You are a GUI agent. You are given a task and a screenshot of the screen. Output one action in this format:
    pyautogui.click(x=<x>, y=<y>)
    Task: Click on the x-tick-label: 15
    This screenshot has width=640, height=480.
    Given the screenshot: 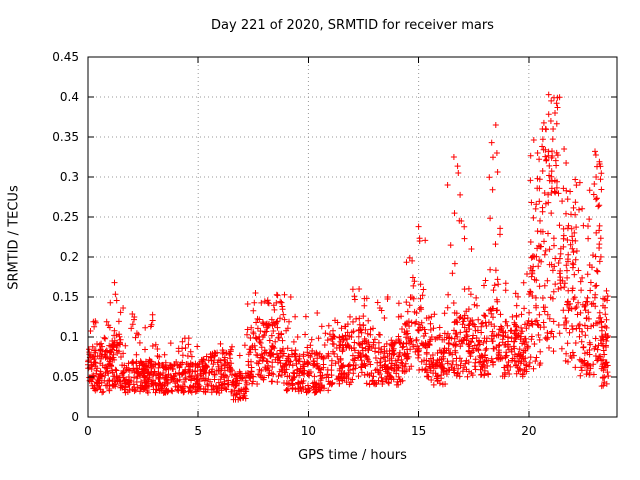 What is the action you would take?
    pyautogui.click(x=418, y=431)
    